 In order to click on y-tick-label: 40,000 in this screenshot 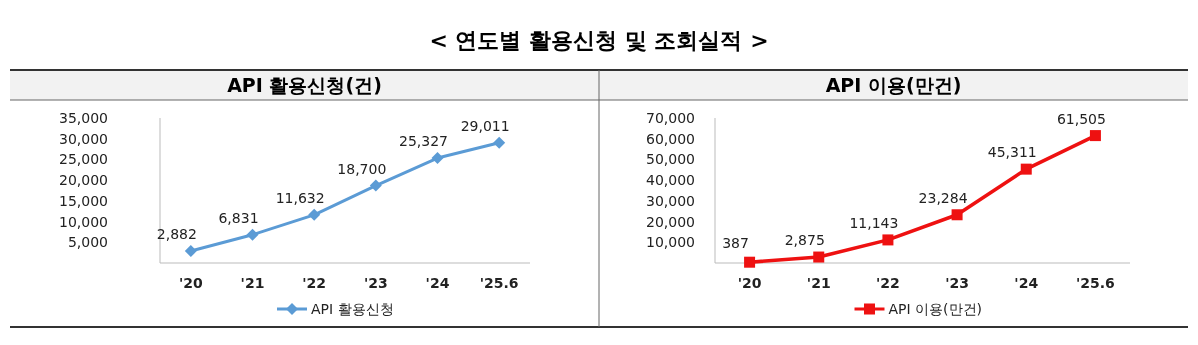, I will do `click(670, 180)`.